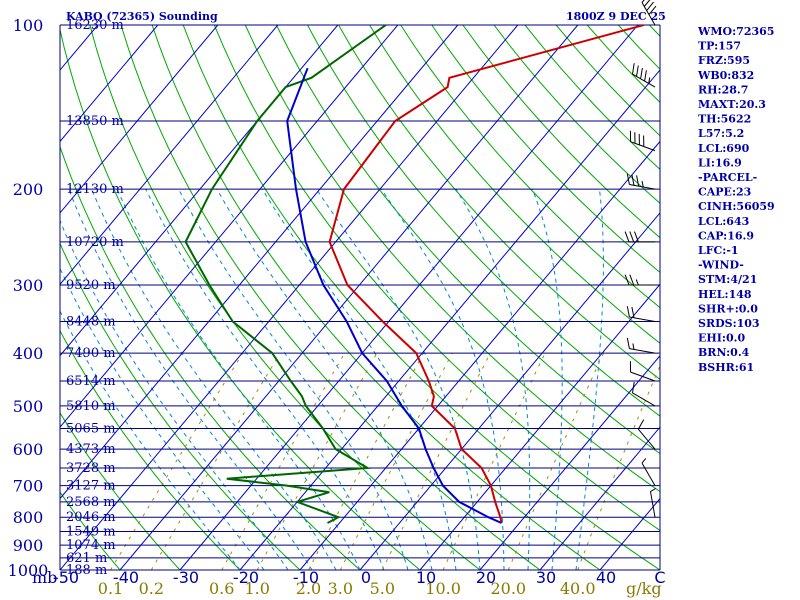 The image size is (800, 600). What do you see at coordinates (727, 279) in the screenshot?
I see `side-param: STM:4/21` at bounding box center [727, 279].